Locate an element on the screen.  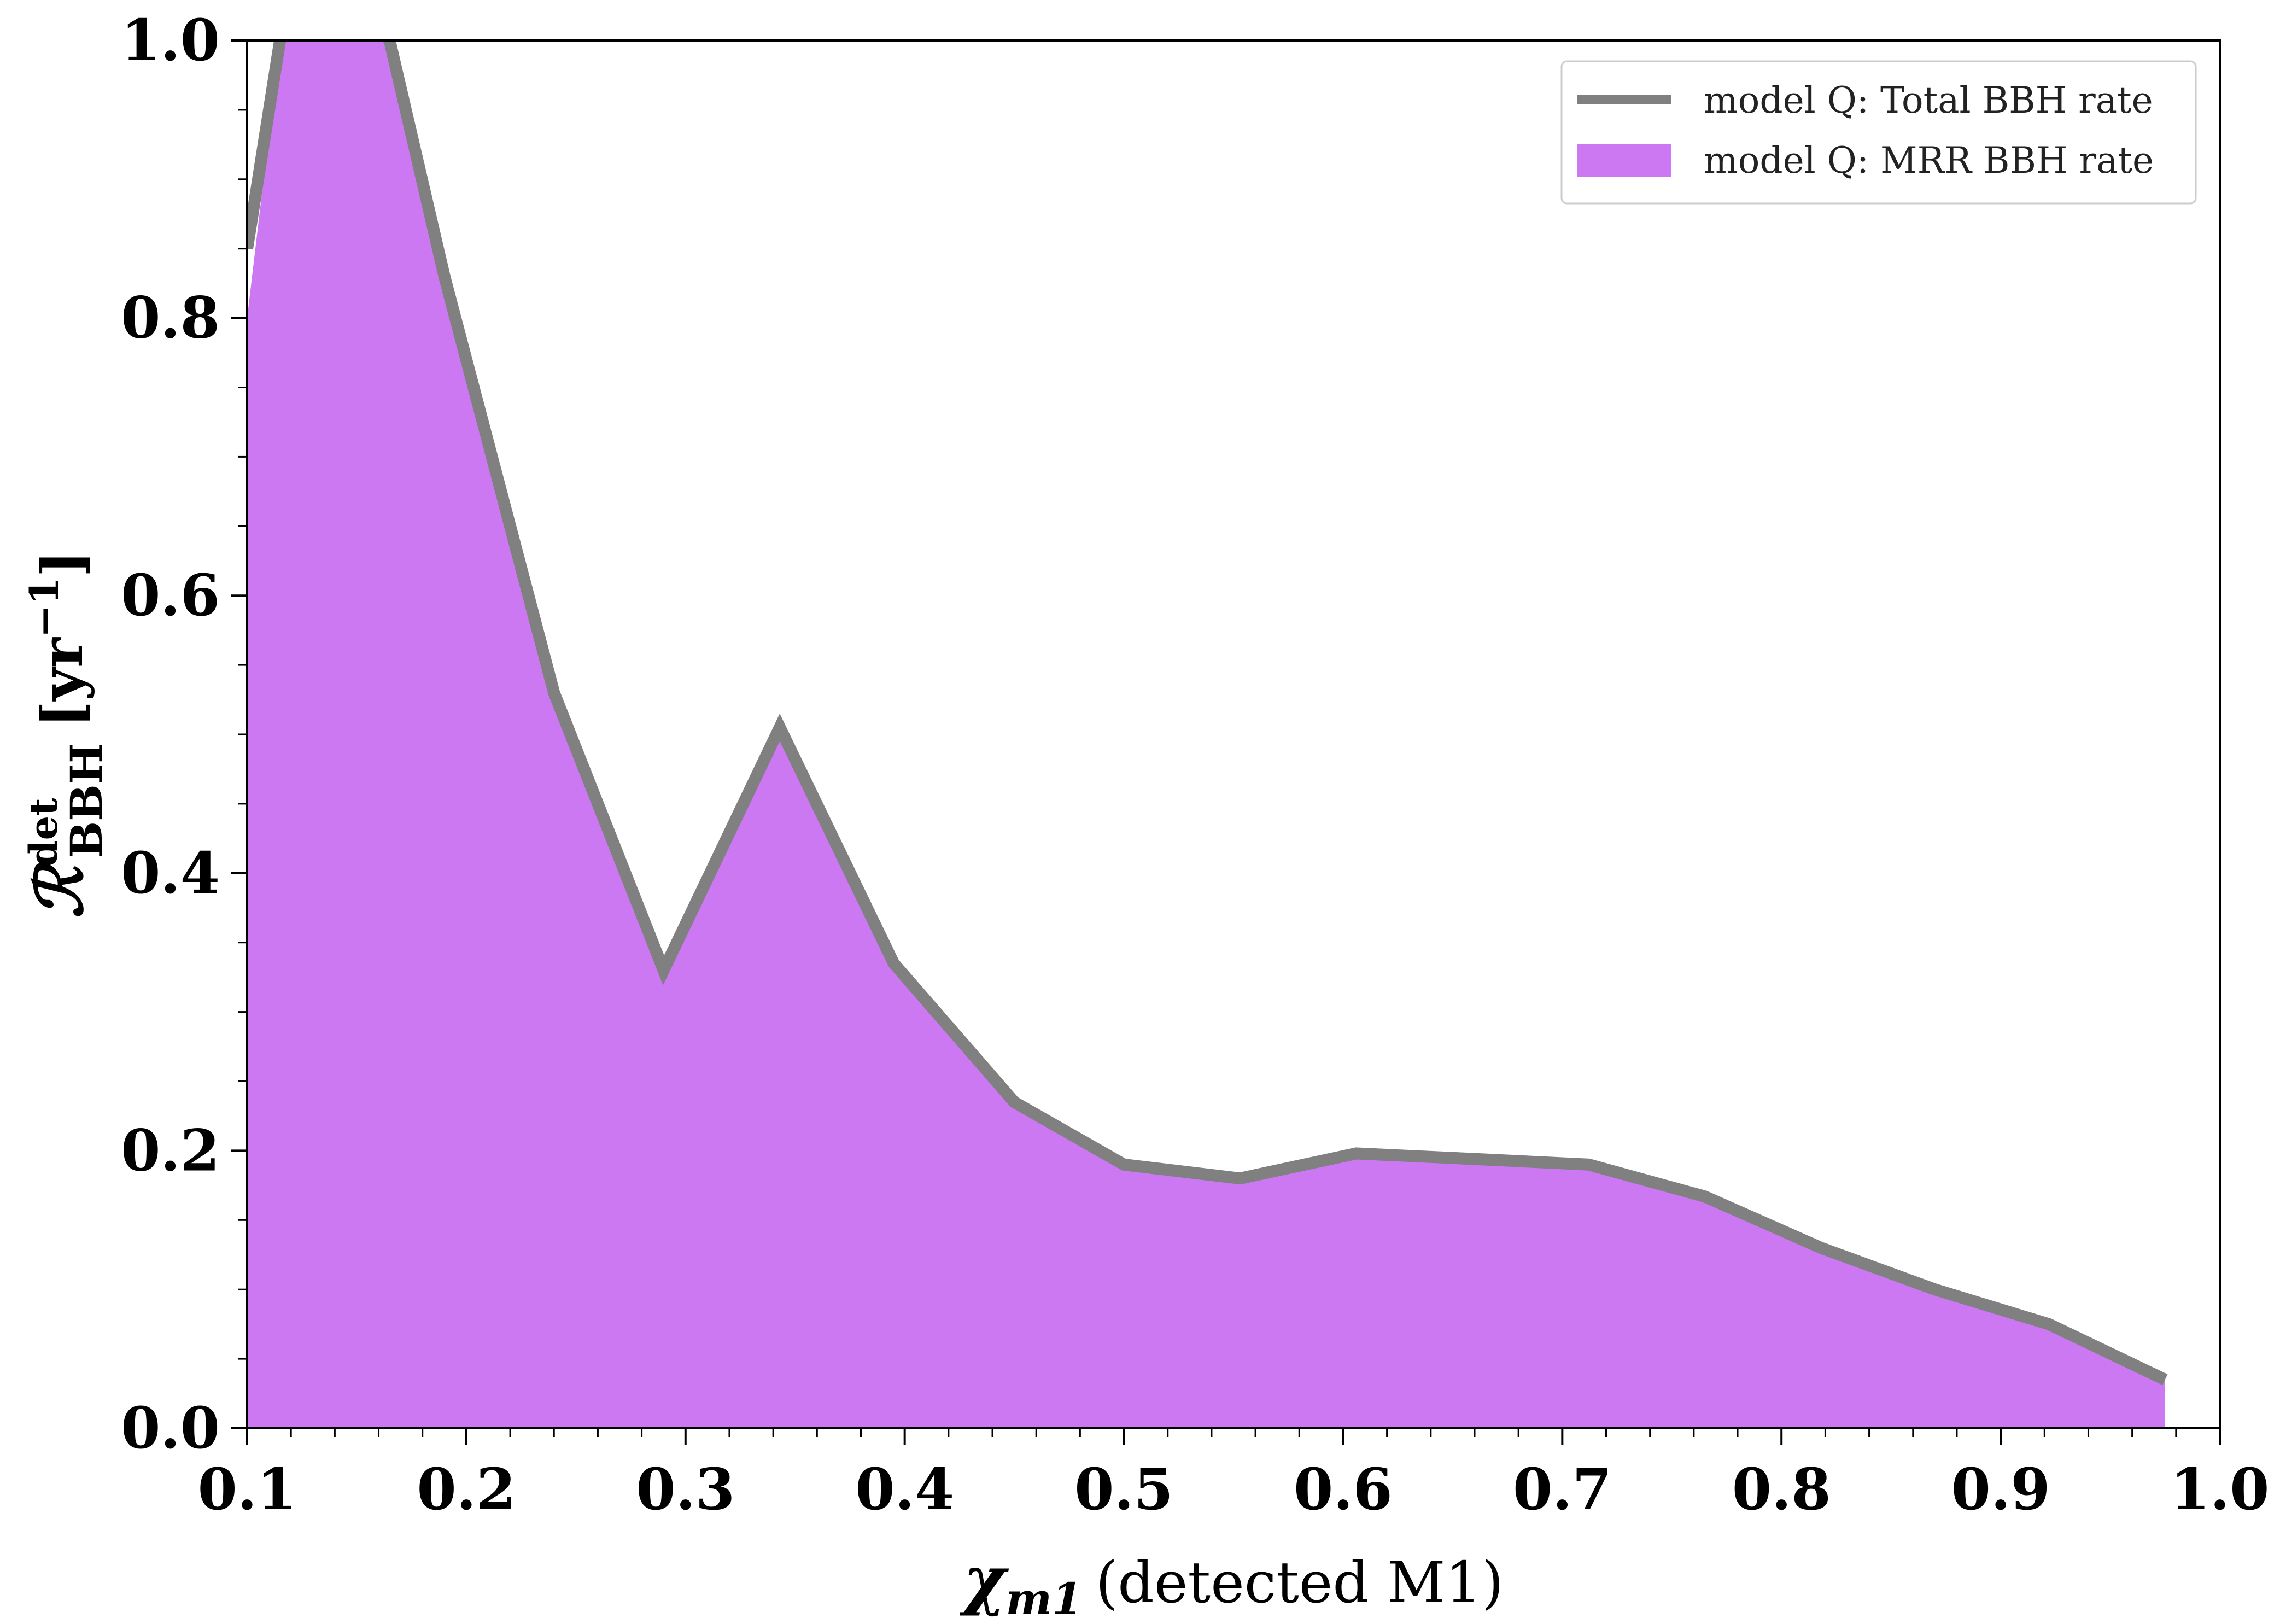
y-tick-label: 0.4 is located at coordinates (171, 873).